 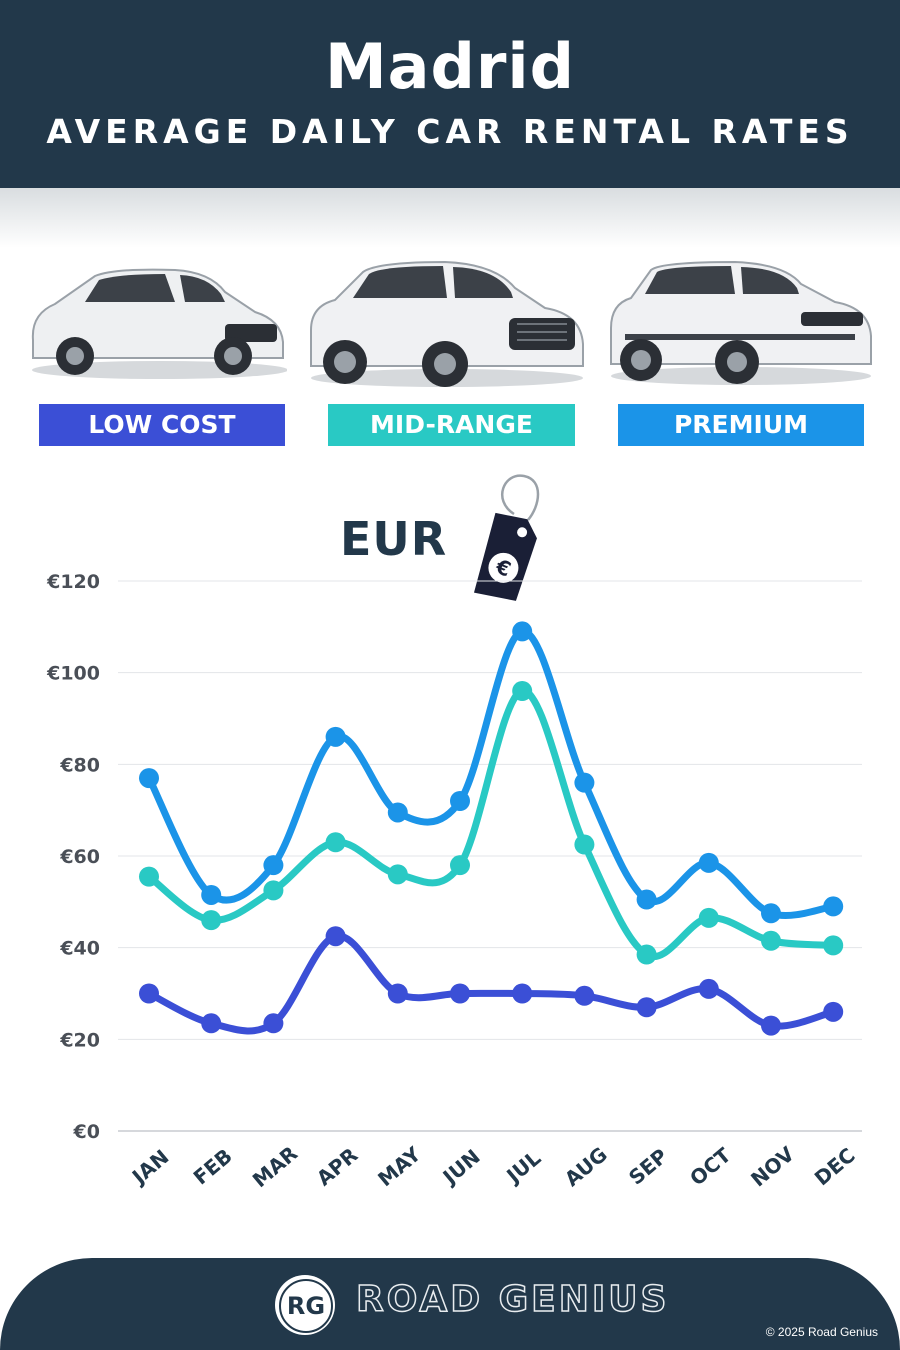 I want to click on x-tick-label: AUG, so click(x=586, y=1166).